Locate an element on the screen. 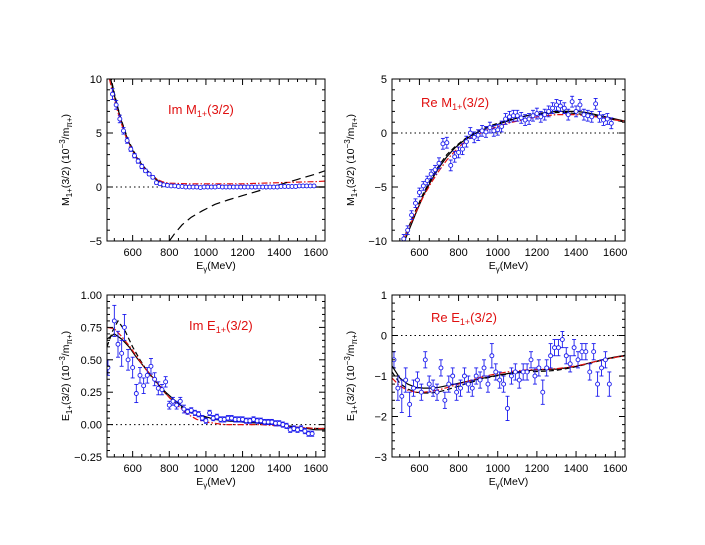  y-tick-label: 10 is located at coordinates (96, 80).